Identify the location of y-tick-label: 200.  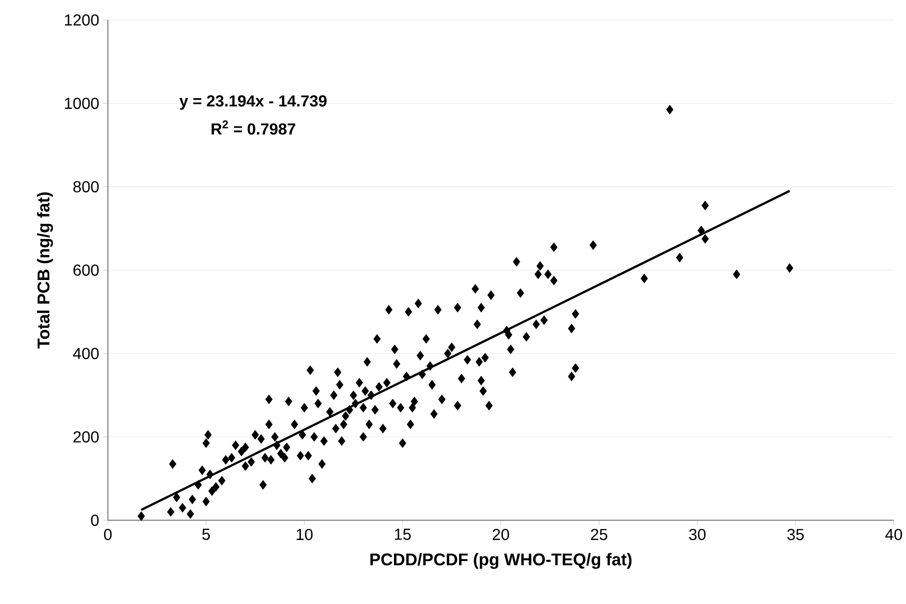
(86, 436).